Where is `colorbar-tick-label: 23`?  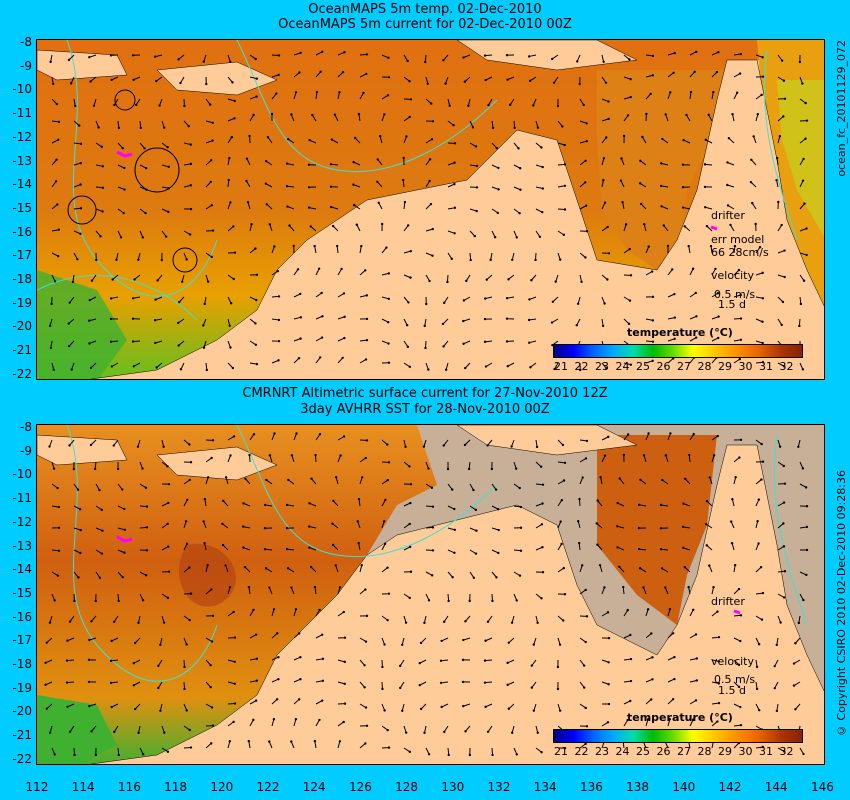 colorbar-tick-label: 23 is located at coordinates (602, 751).